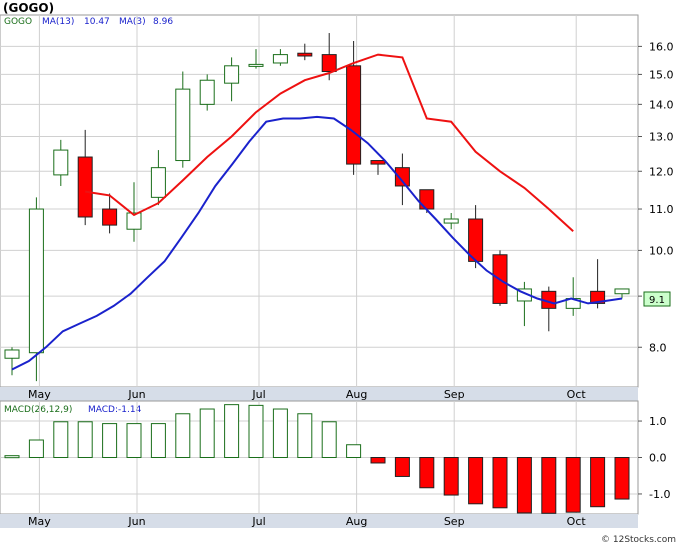  I want to click on macd-x-axis: May Jun Jul Aug Sep Oct, so click(307, 521).